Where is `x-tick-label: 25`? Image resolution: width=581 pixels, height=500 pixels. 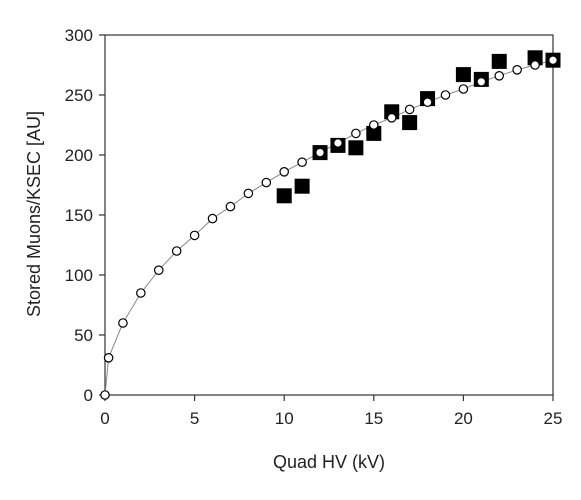 x-tick-label: 25 is located at coordinates (553, 418).